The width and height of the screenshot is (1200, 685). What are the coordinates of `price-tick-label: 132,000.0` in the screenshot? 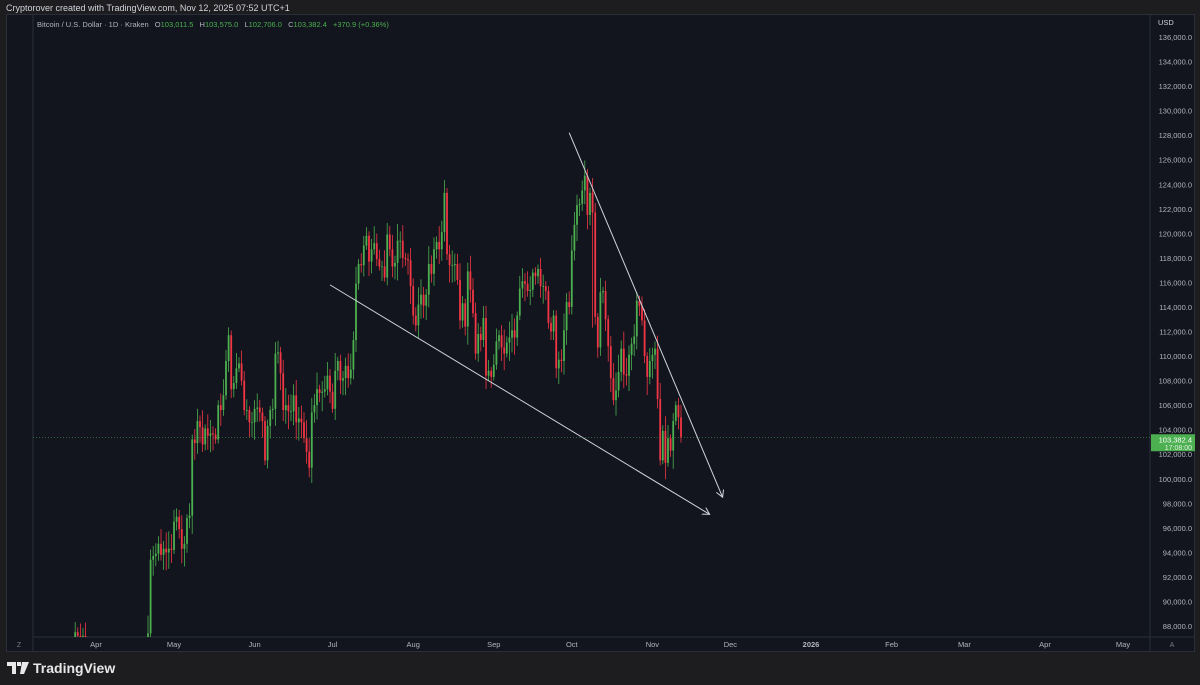 It's located at (1175, 86).